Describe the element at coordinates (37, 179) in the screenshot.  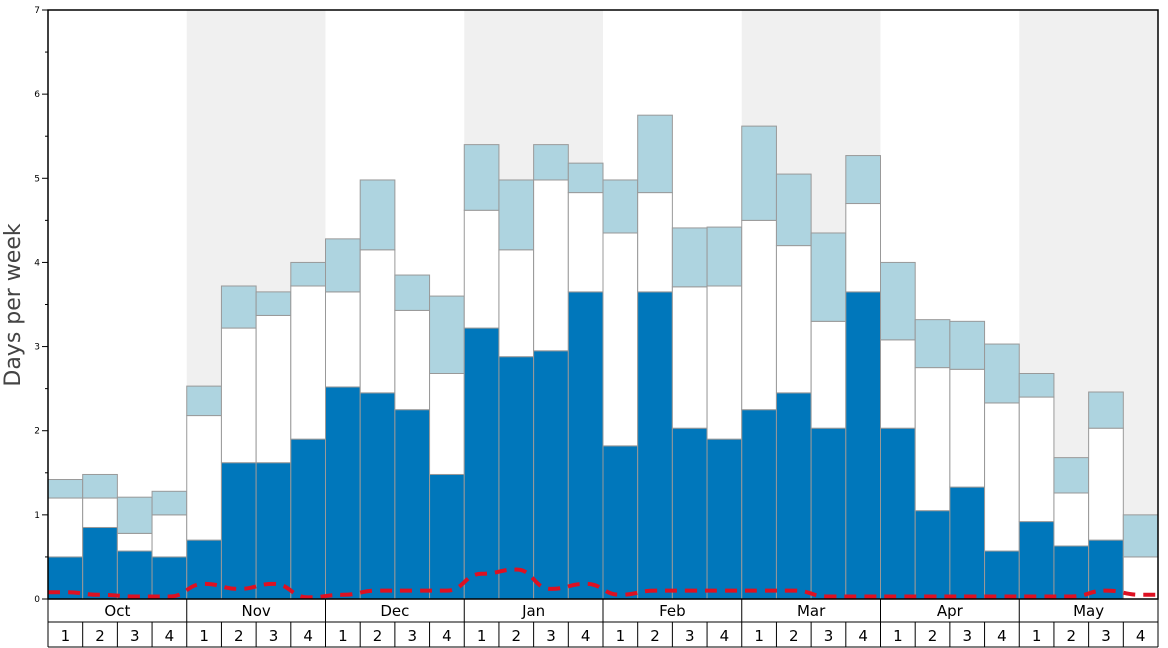
I see `y-tick-label: 5` at that location.